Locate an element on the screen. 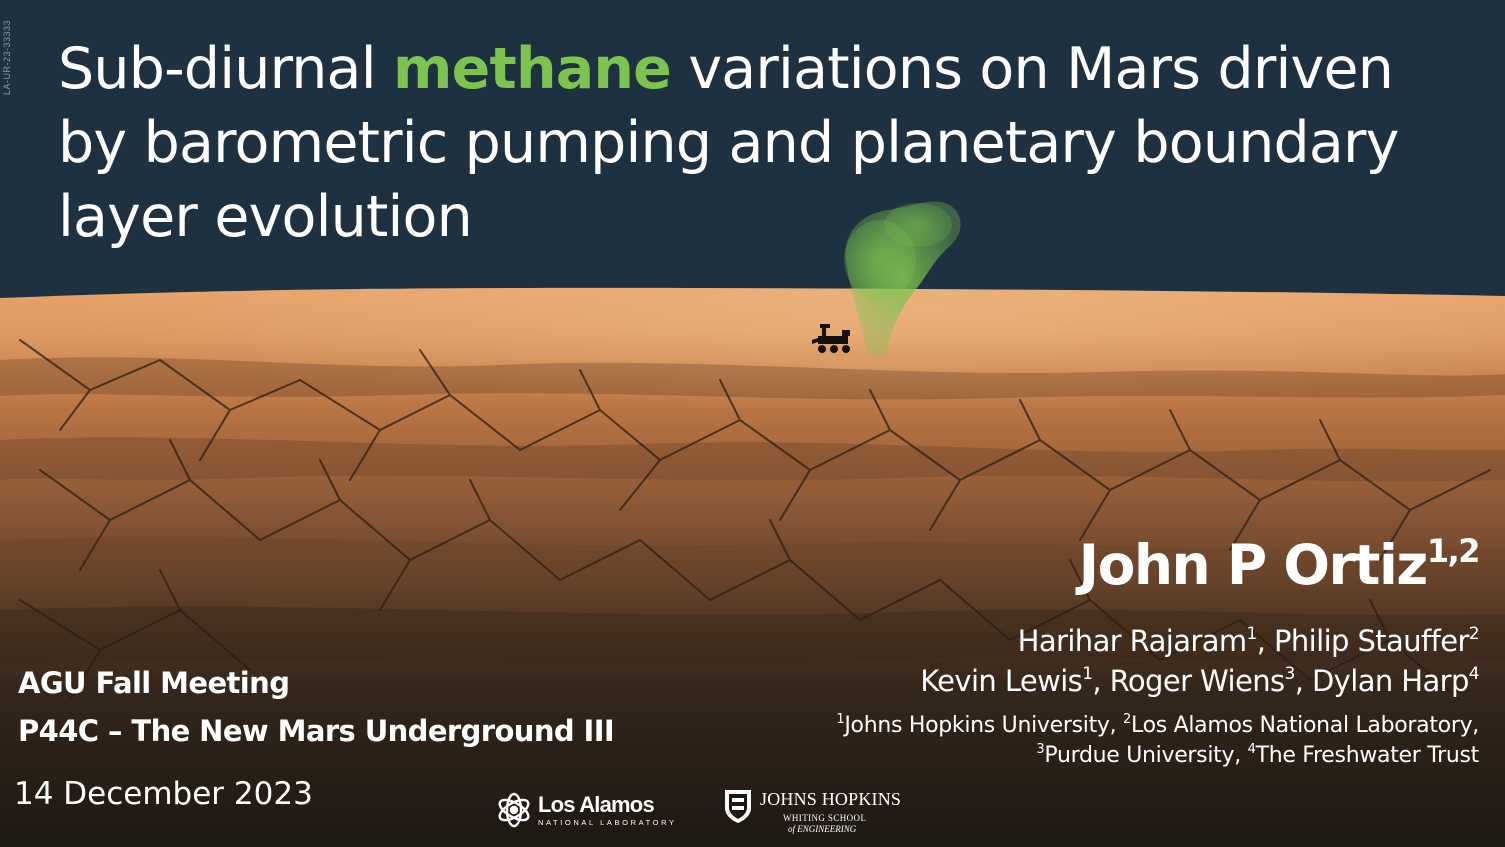 This screenshot has width=1505, height=847. presenter-name-text: John P Ortiz is located at coordinates (1253, 565).